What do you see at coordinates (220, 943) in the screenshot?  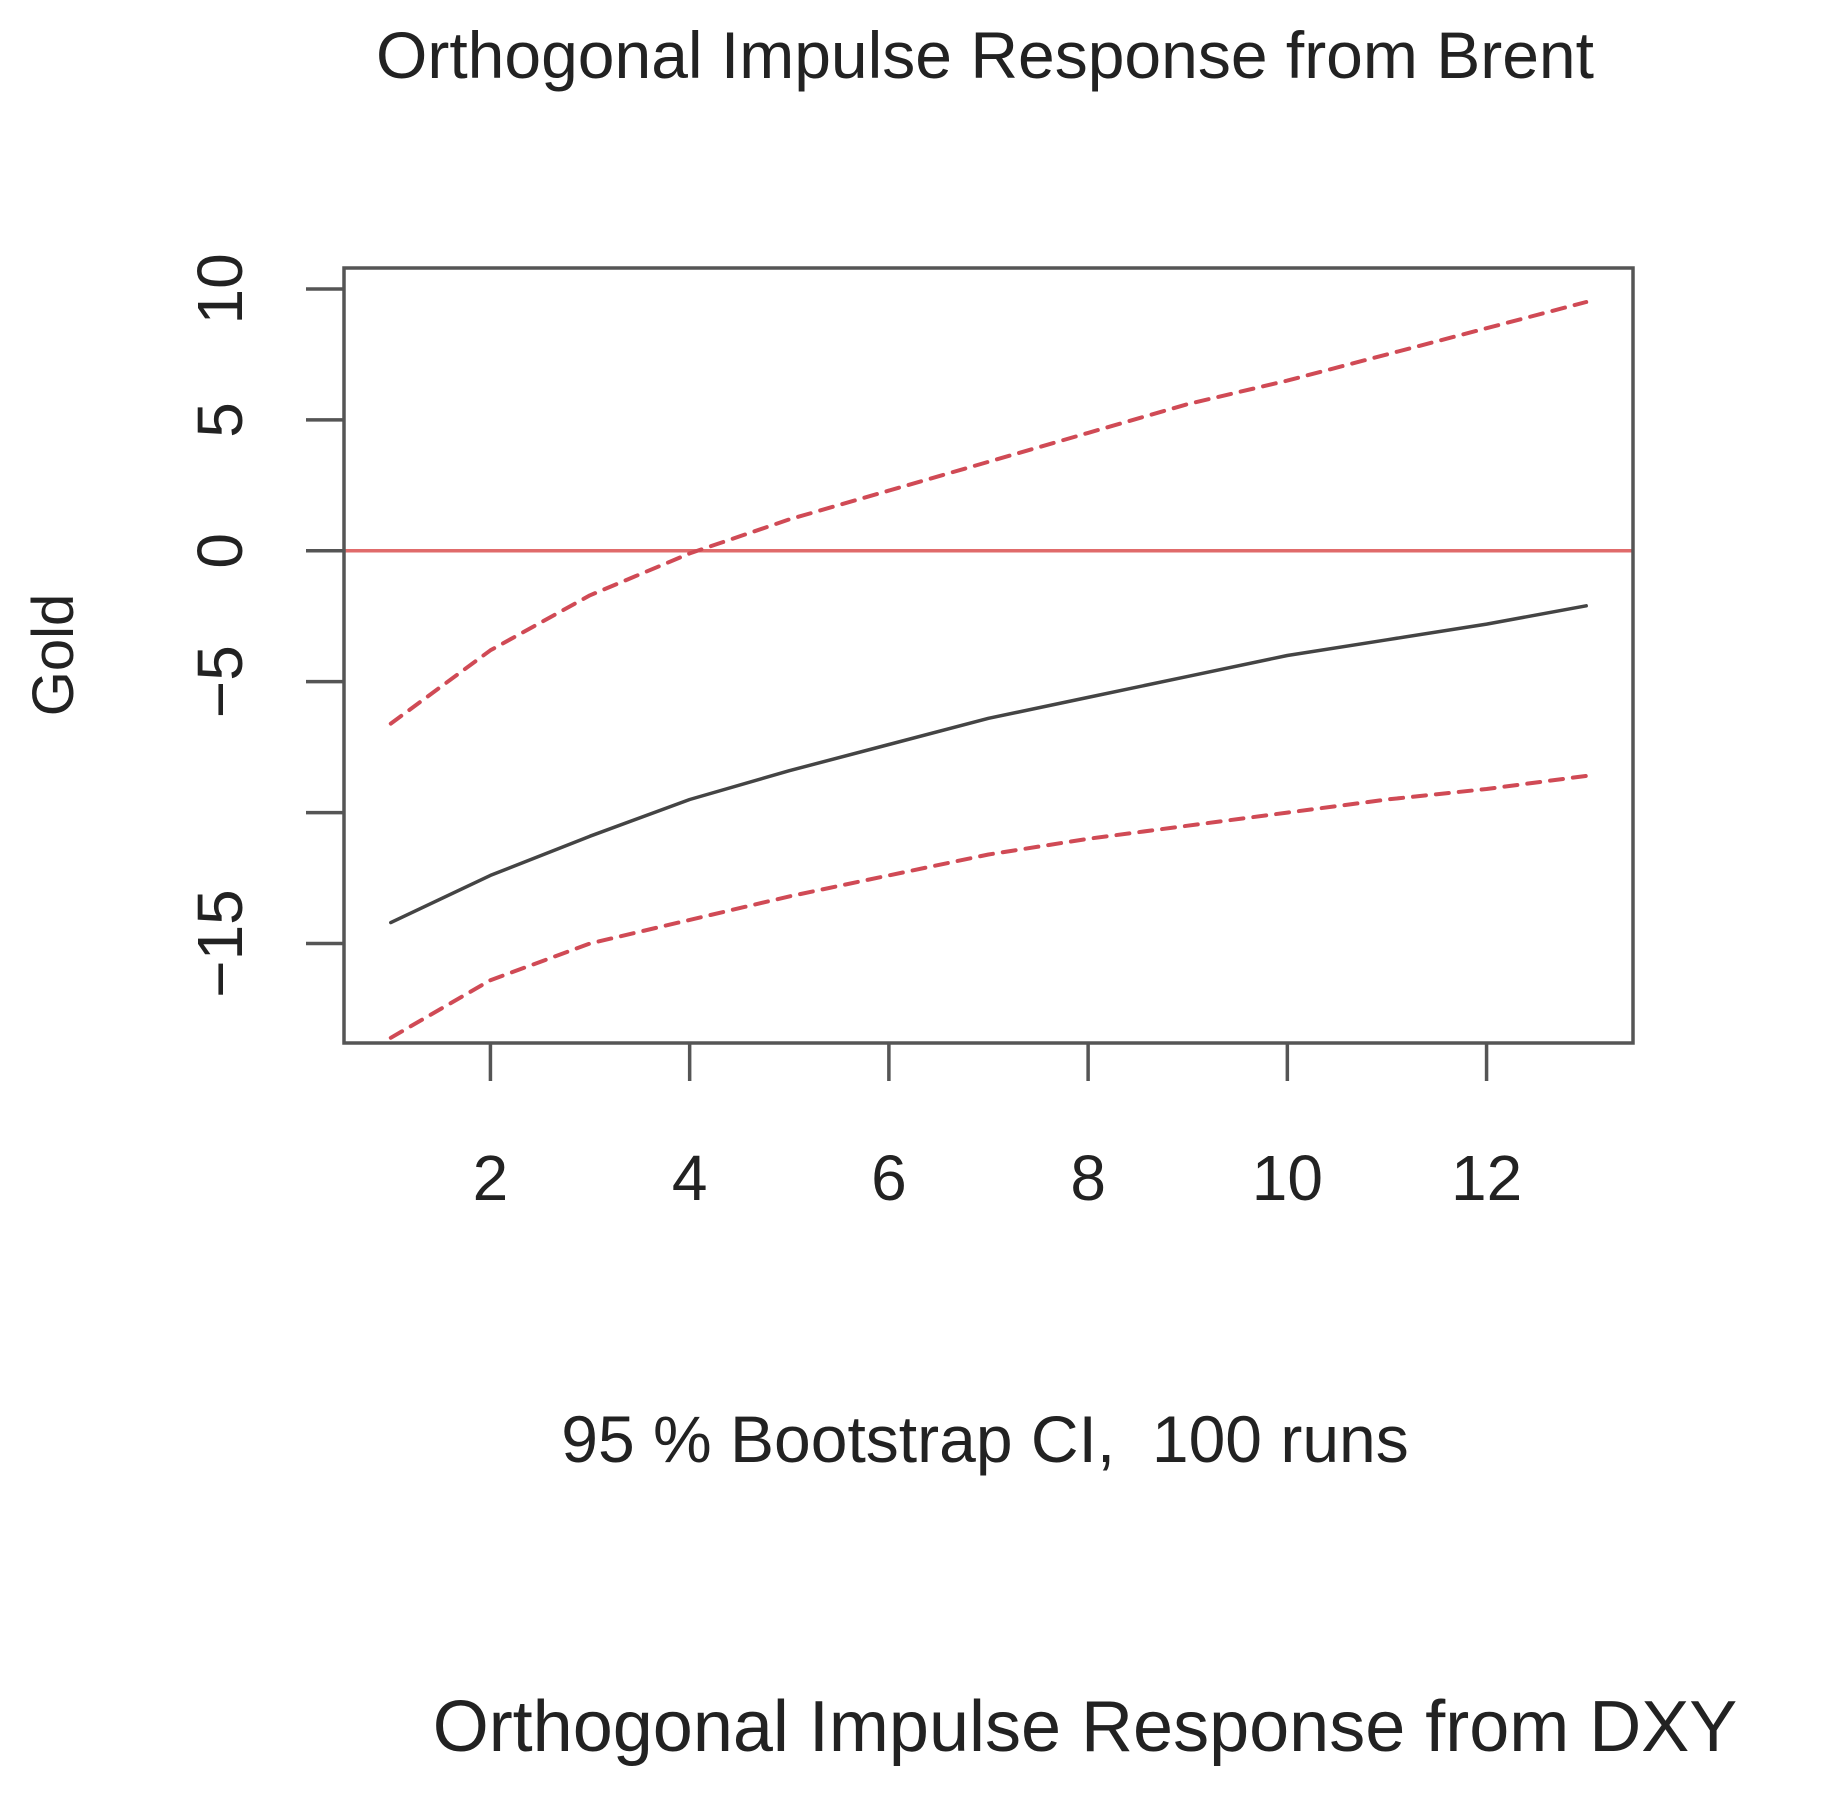 I see `y-tick-label: −15` at bounding box center [220, 943].